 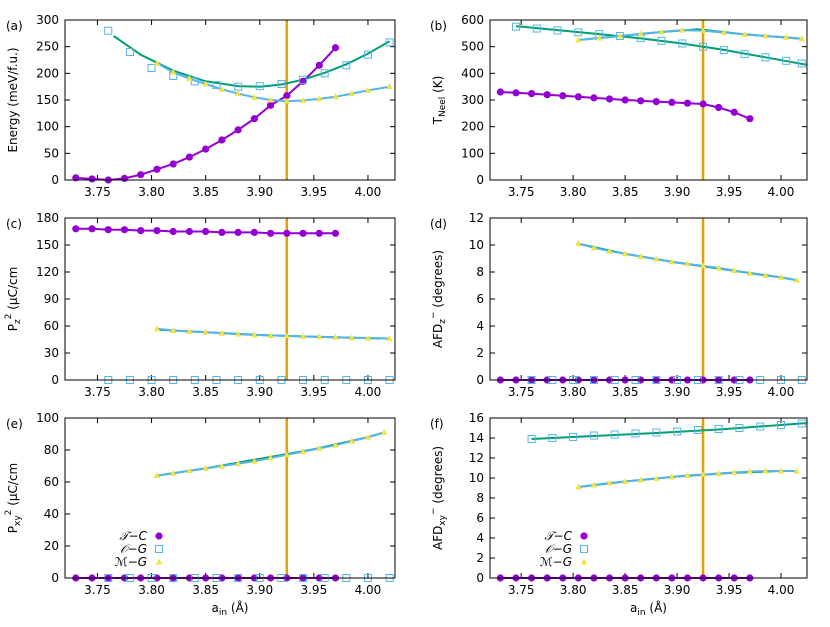 I want to click on y-tick-label: 12, so click(x=476, y=458).